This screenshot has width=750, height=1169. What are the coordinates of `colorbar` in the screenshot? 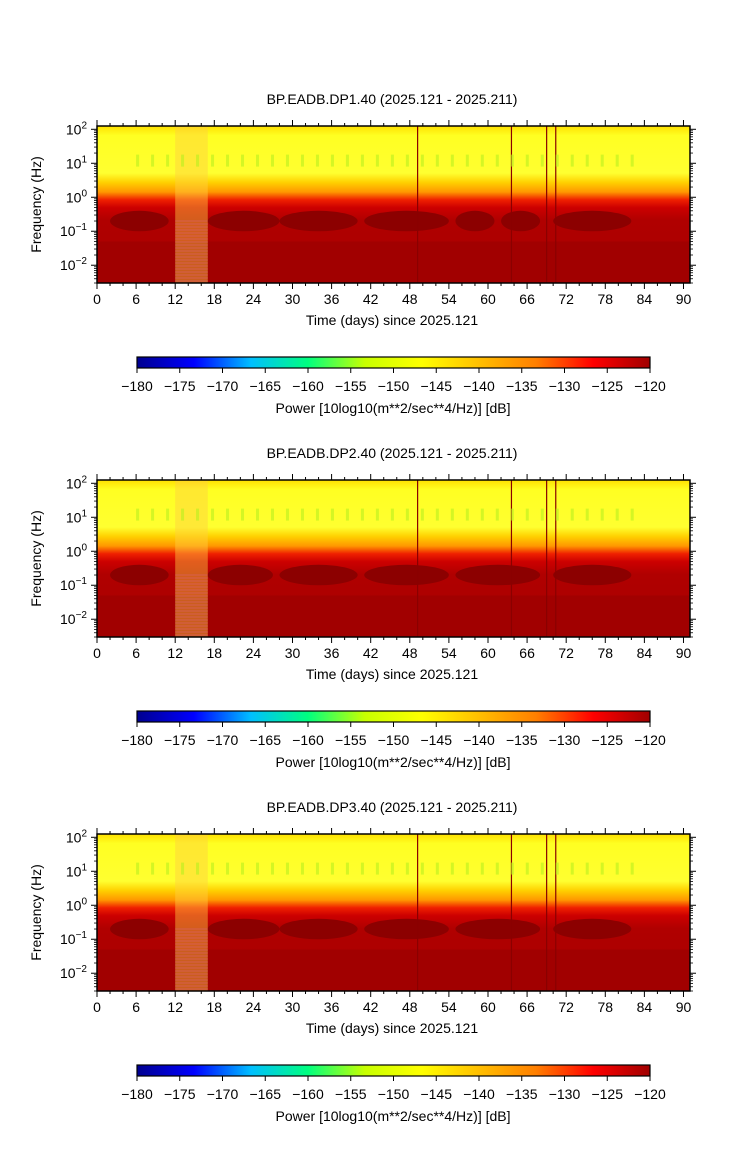 It's located at (393, 1070).